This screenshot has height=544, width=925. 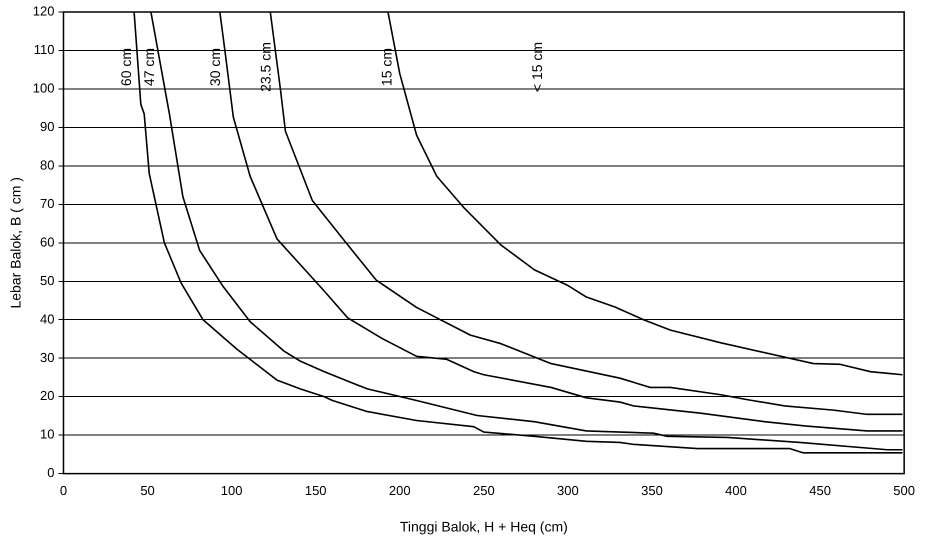 I want to click on x-axis-title: Tinggi Balok, H + Heq (cm), so click(x=484, y=526).